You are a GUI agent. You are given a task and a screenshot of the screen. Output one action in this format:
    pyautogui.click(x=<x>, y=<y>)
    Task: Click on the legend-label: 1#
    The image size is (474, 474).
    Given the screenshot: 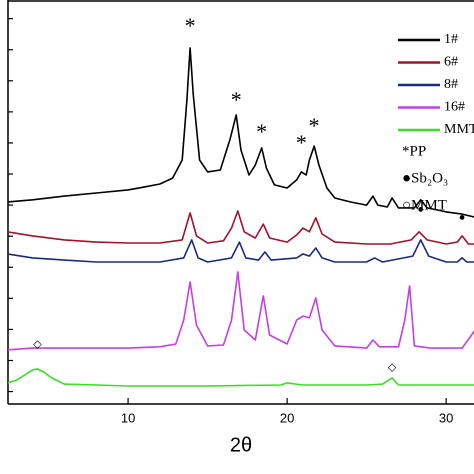 What is the action you would take?
    pyautogui.click(x=451, y=39)
    